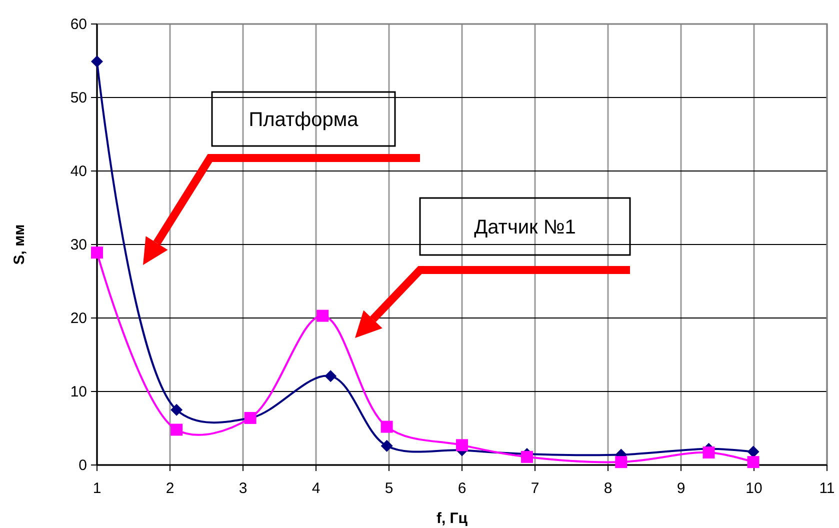 Image resolution: width=839 pixels, height=528 pixels. What do you see at coordinates (78, 98) in the screenshot?
I see `y-tick-label: 50` at bounding box center [78, 98].